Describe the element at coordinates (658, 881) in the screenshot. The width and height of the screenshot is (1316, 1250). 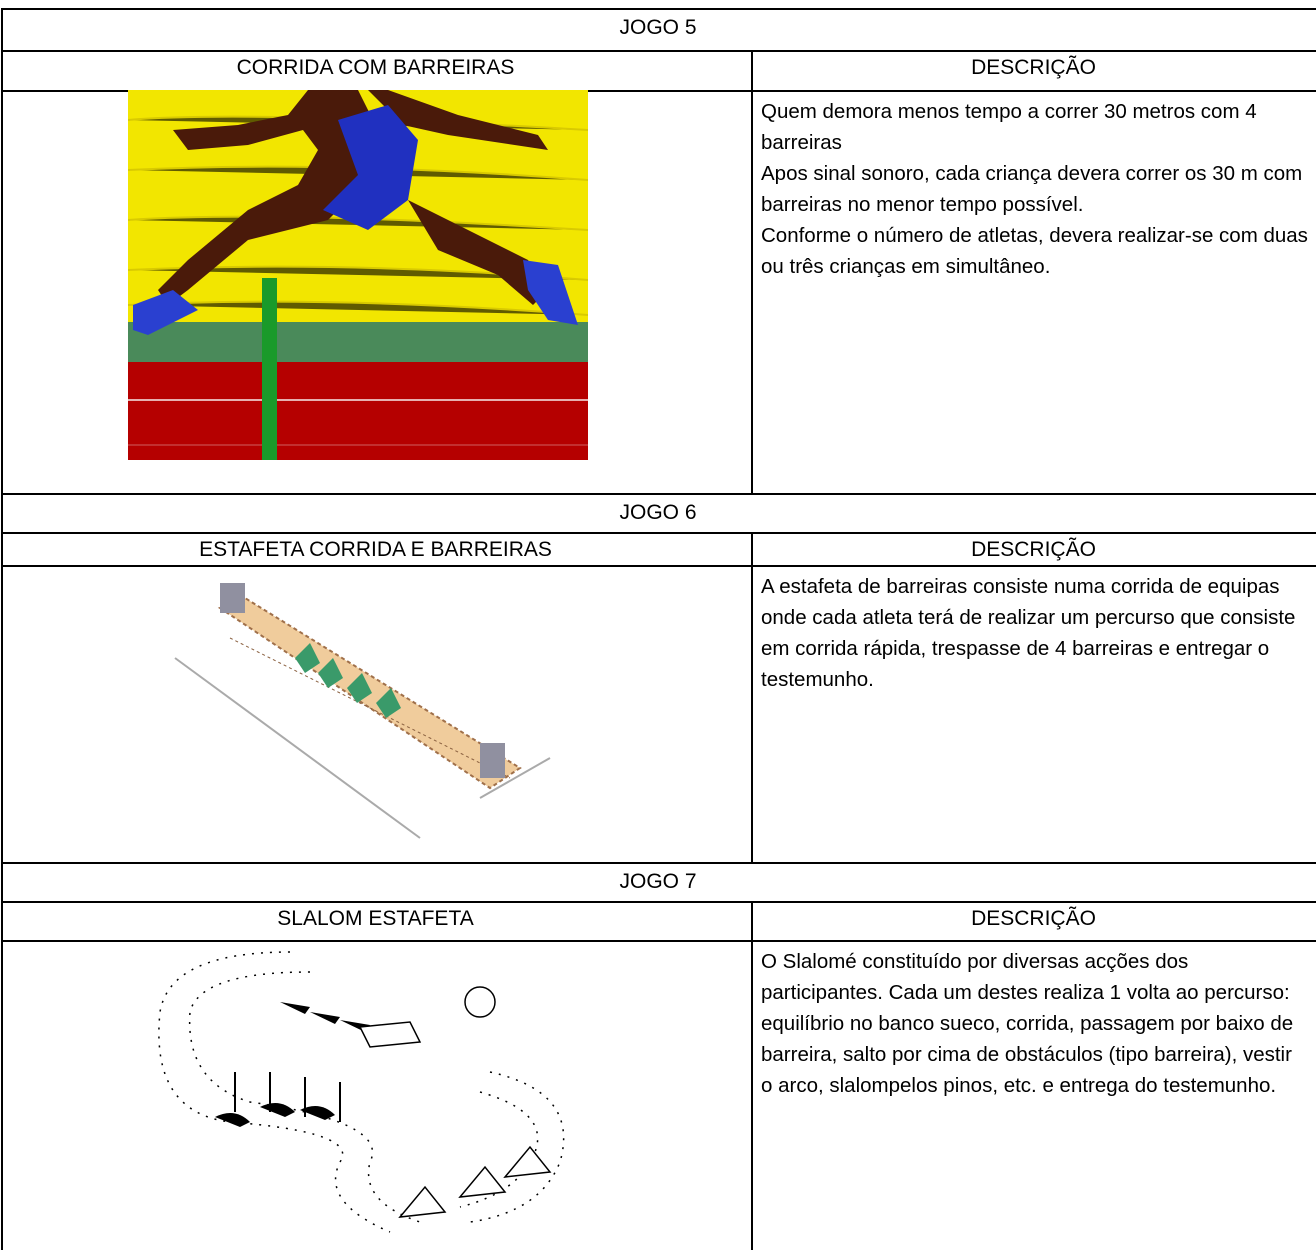
I see `game-title: JOGO 7` at that location.